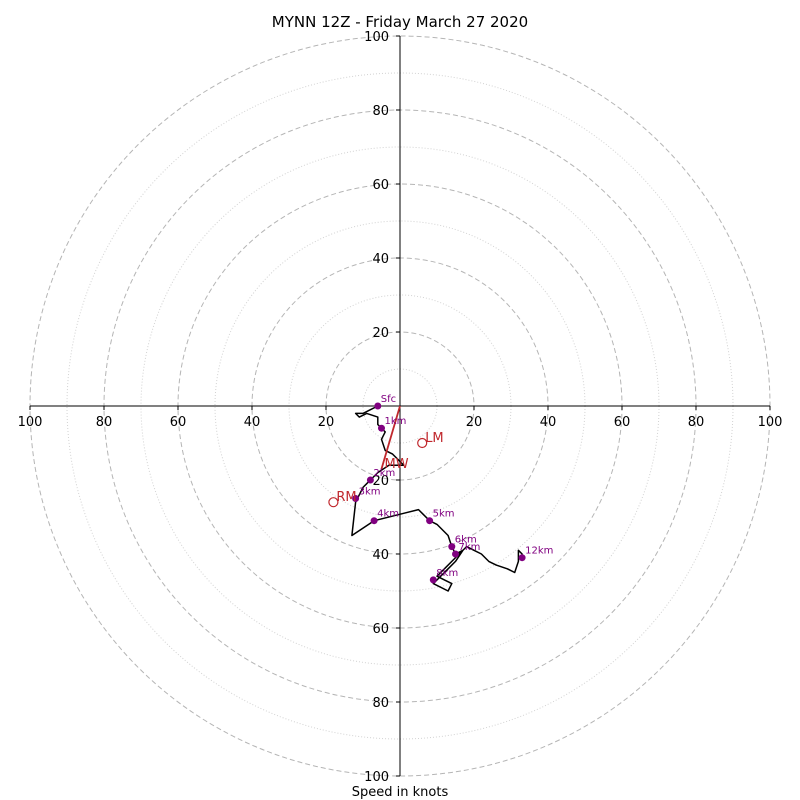 The image size is (800, 800). Describe the element at coordinates (388, 514) in the screenshot. I see `level-label: 4km` at that location.